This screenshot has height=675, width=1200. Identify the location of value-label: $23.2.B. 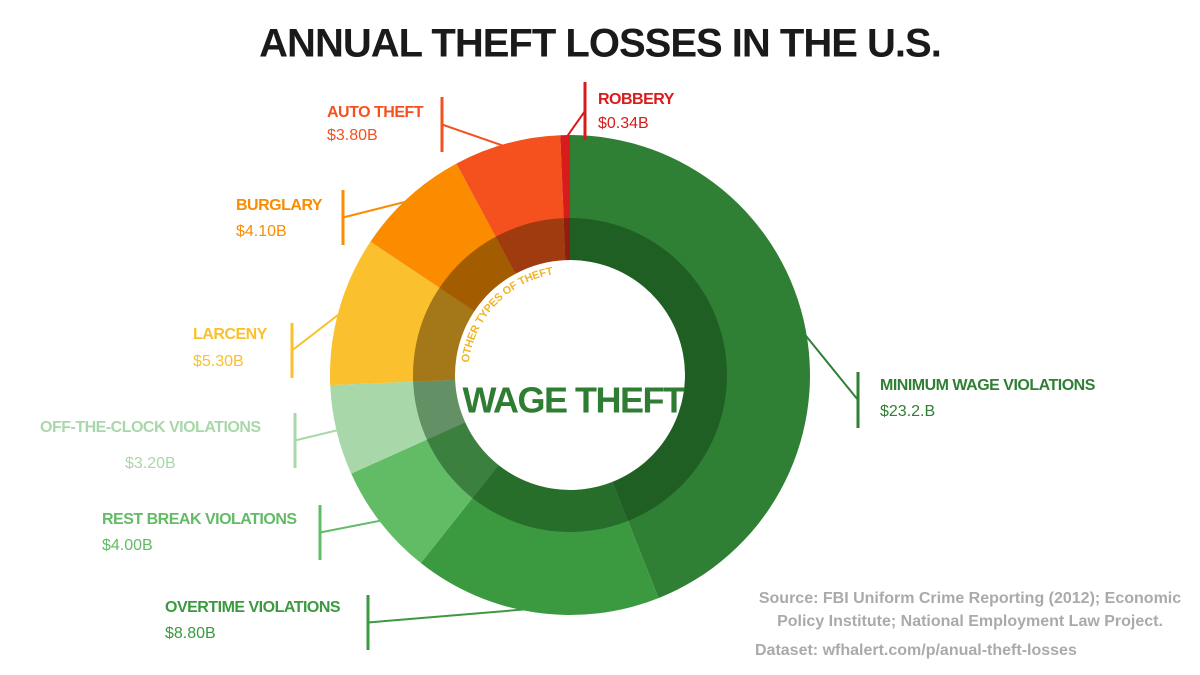
(907, 411).